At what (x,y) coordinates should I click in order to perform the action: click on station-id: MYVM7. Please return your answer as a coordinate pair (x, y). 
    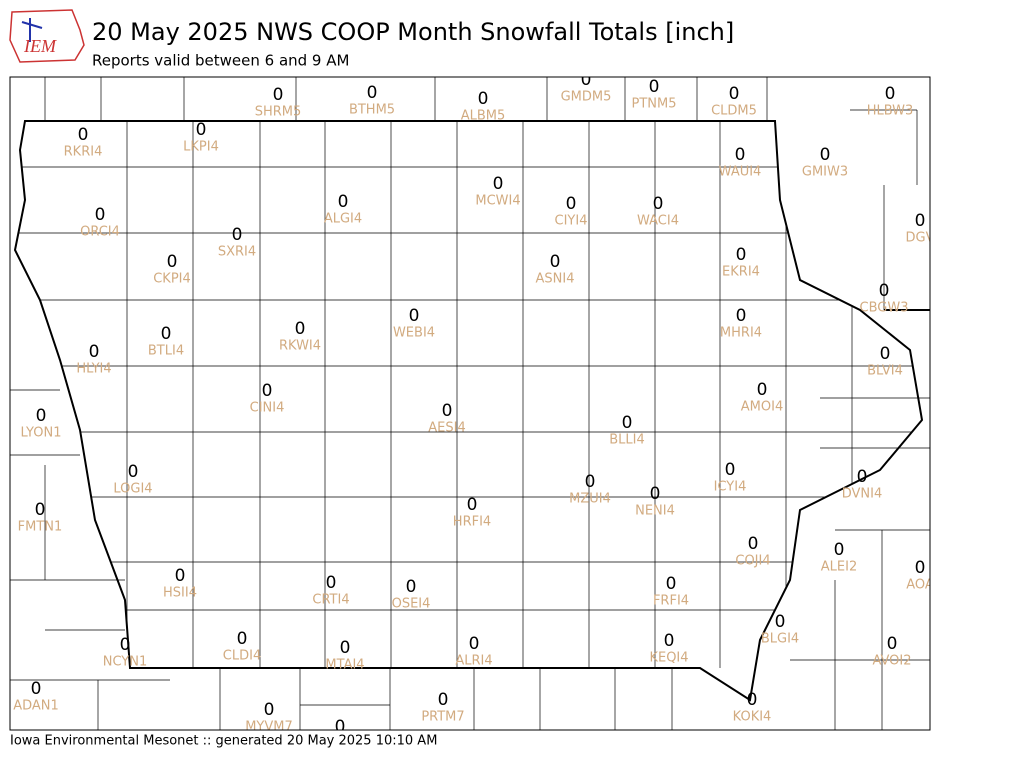
    Looking at the image, I should click on (269, 727).